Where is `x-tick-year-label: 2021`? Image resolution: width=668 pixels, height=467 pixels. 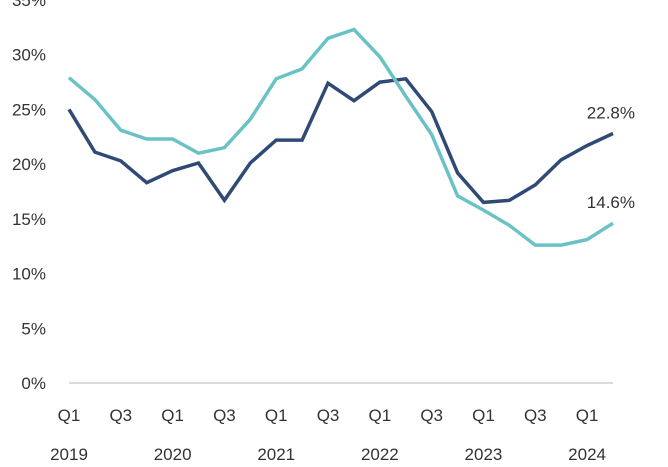
x-tick-year-label: 2021 is located at coordinates (276, 454).